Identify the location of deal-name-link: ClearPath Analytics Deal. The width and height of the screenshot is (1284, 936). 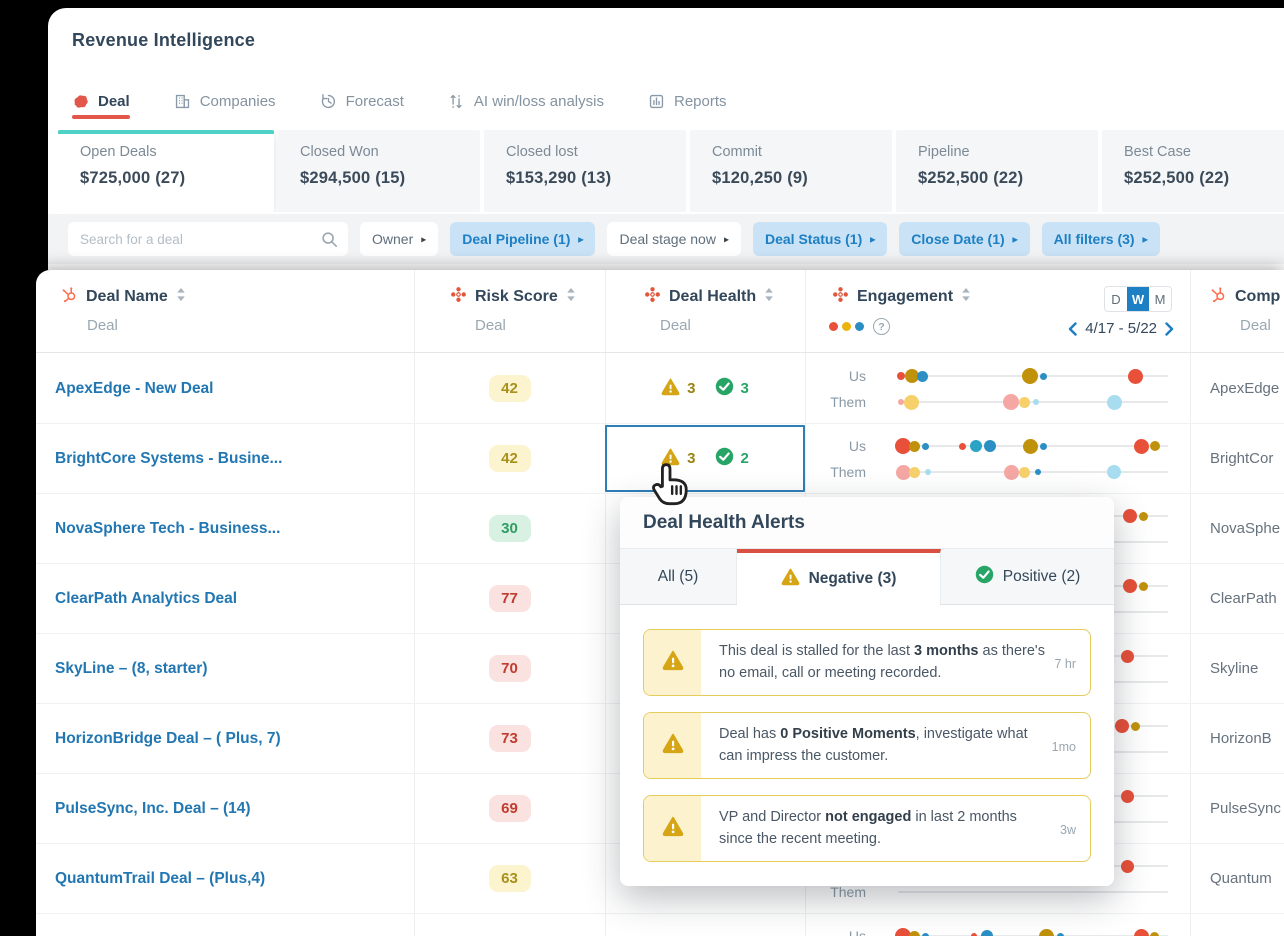
(146, 598).